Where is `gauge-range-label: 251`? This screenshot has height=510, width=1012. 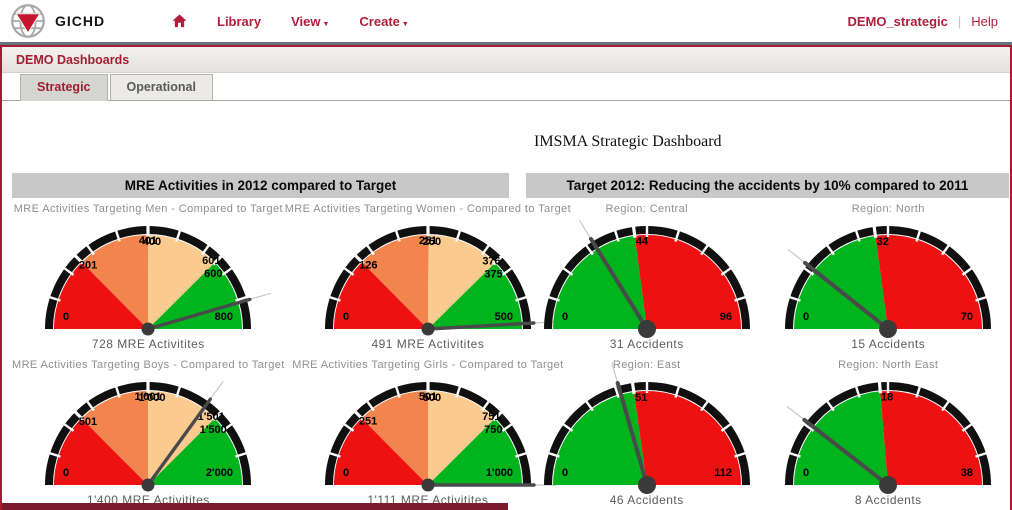
gauge-range-label: 251 is located at coordinates (368, 422).